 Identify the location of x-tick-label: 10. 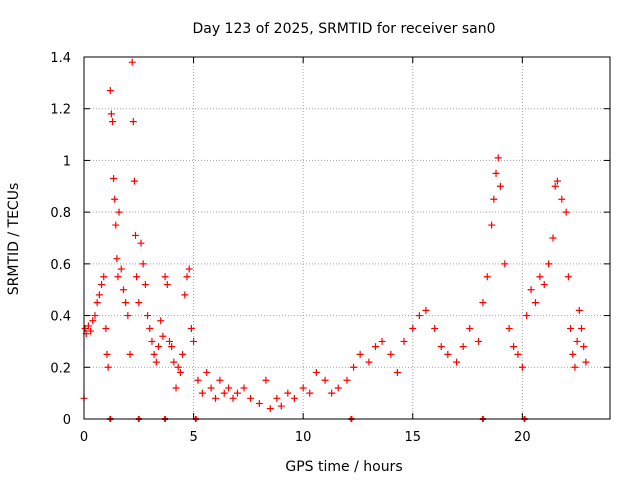
(303, 437).